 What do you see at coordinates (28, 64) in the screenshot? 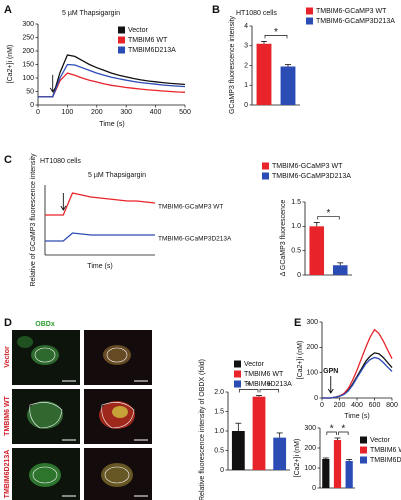
I see `y-tick-label: 150` at bounding box center [28, 64].